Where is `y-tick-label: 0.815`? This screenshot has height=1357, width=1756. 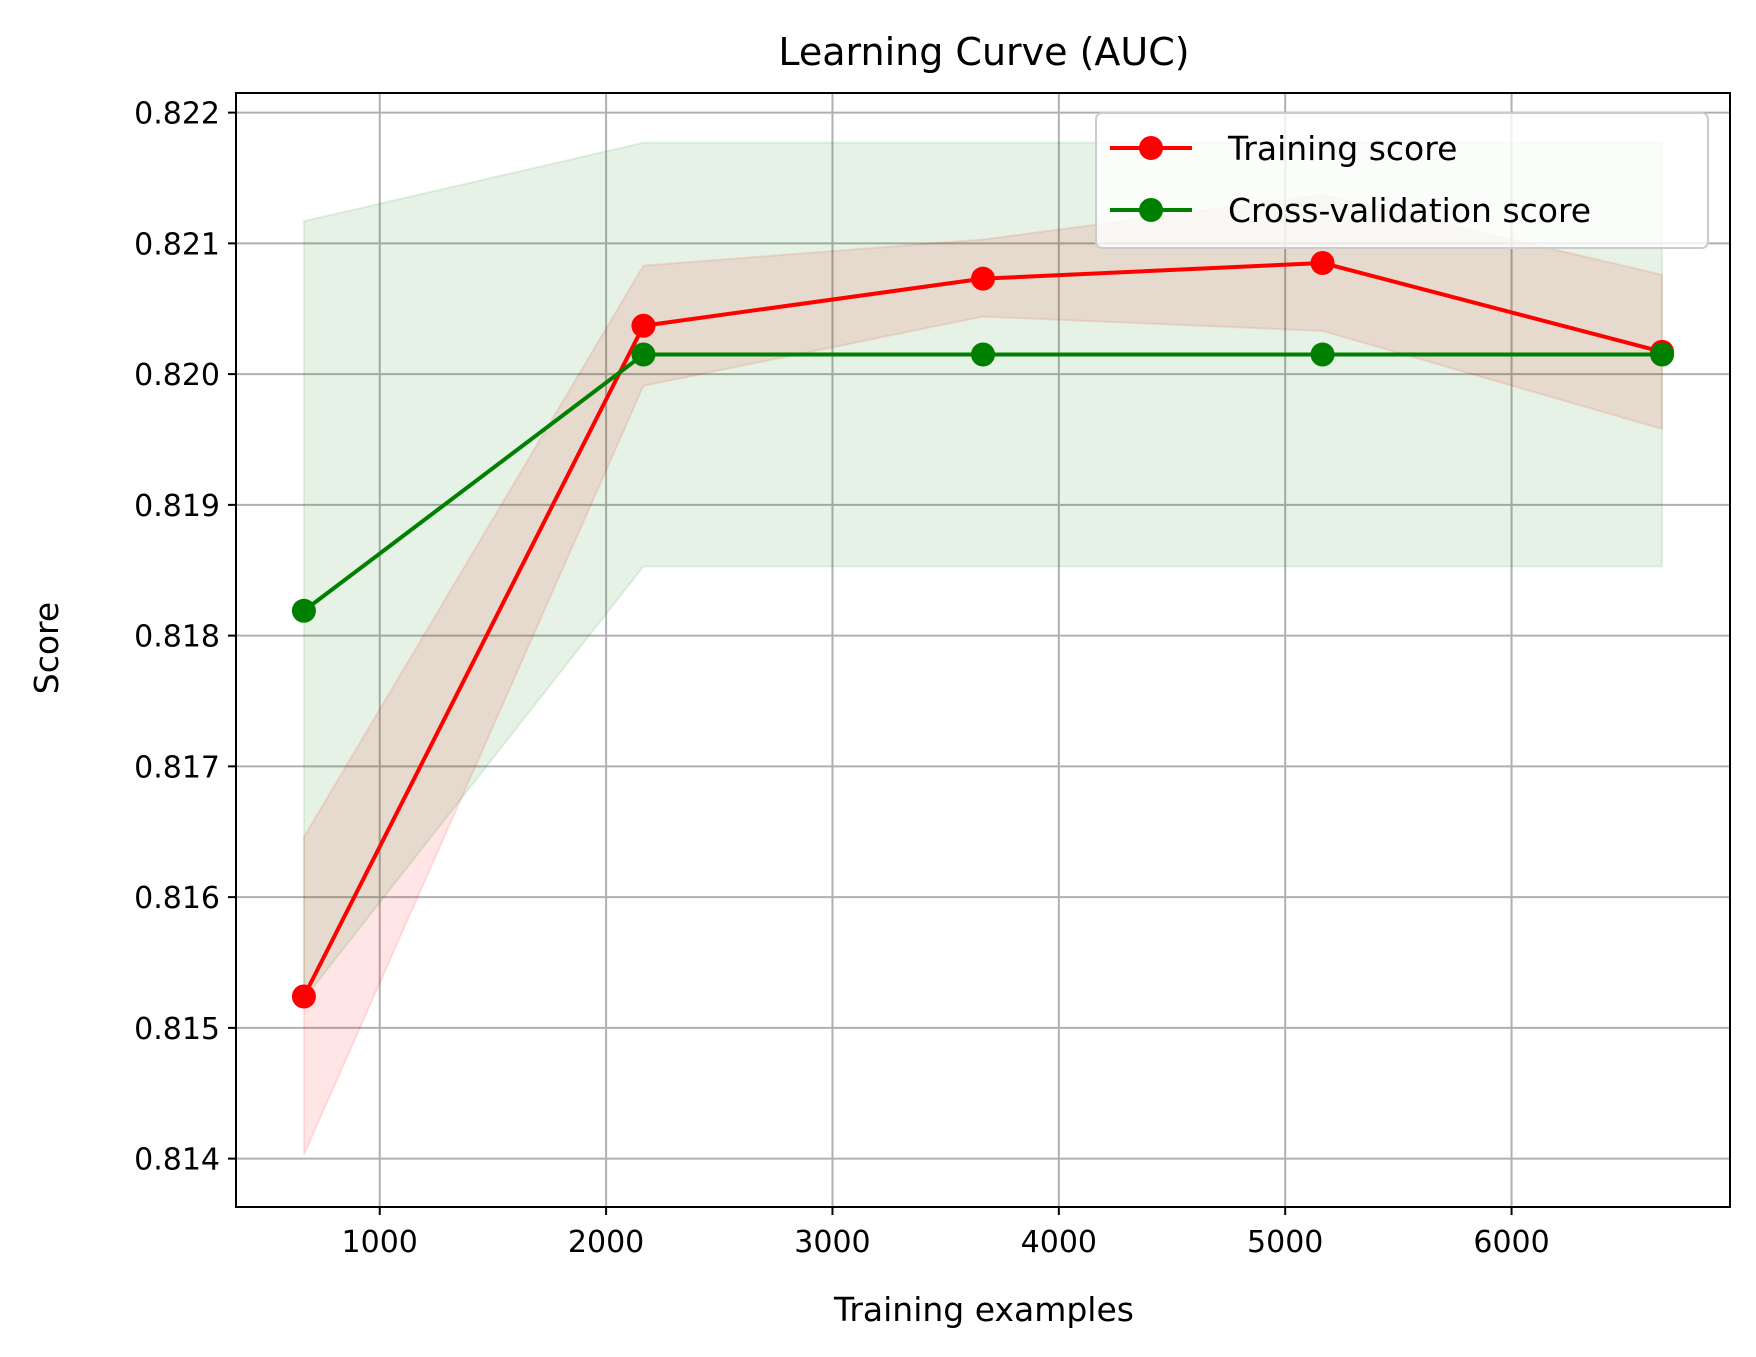
y-tick-label: 0.815 is located at coordinates (177, 1029).